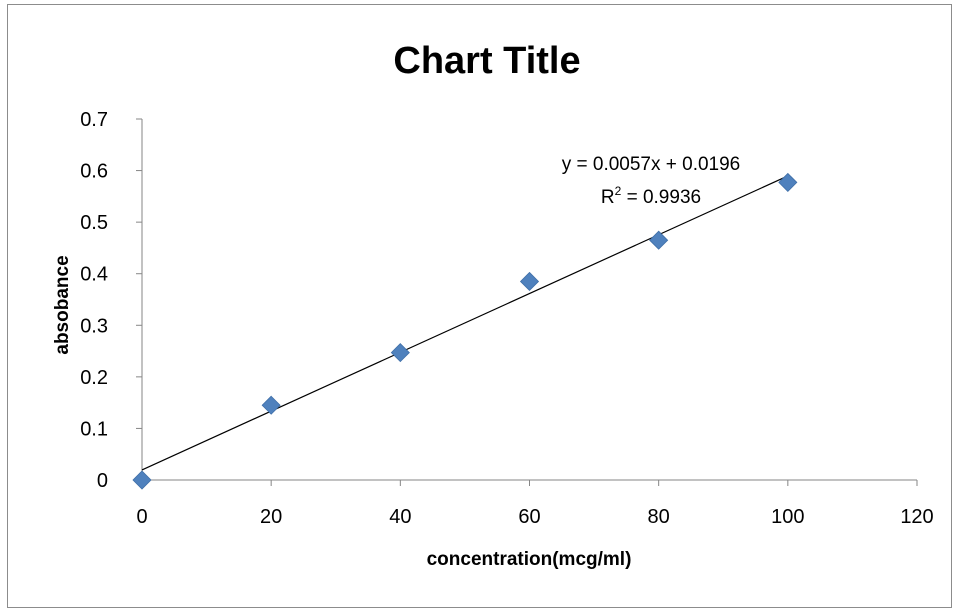  I want to click on y-tick-label: 0.6, so click(94, 172).